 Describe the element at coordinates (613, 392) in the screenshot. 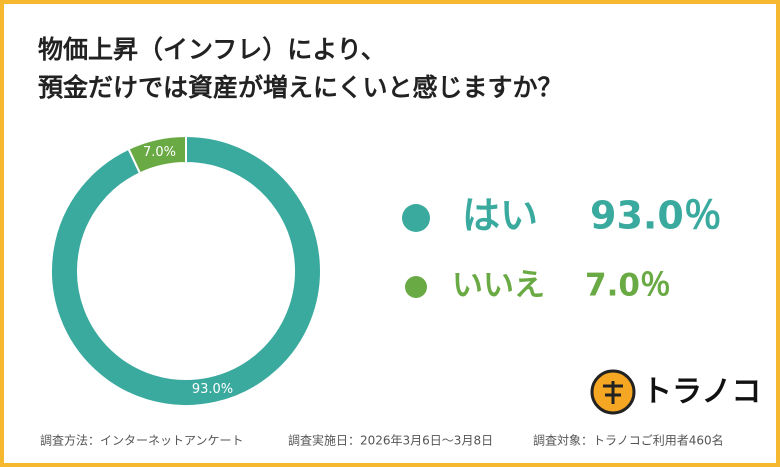

I see `logo-icon-detail` at that location.